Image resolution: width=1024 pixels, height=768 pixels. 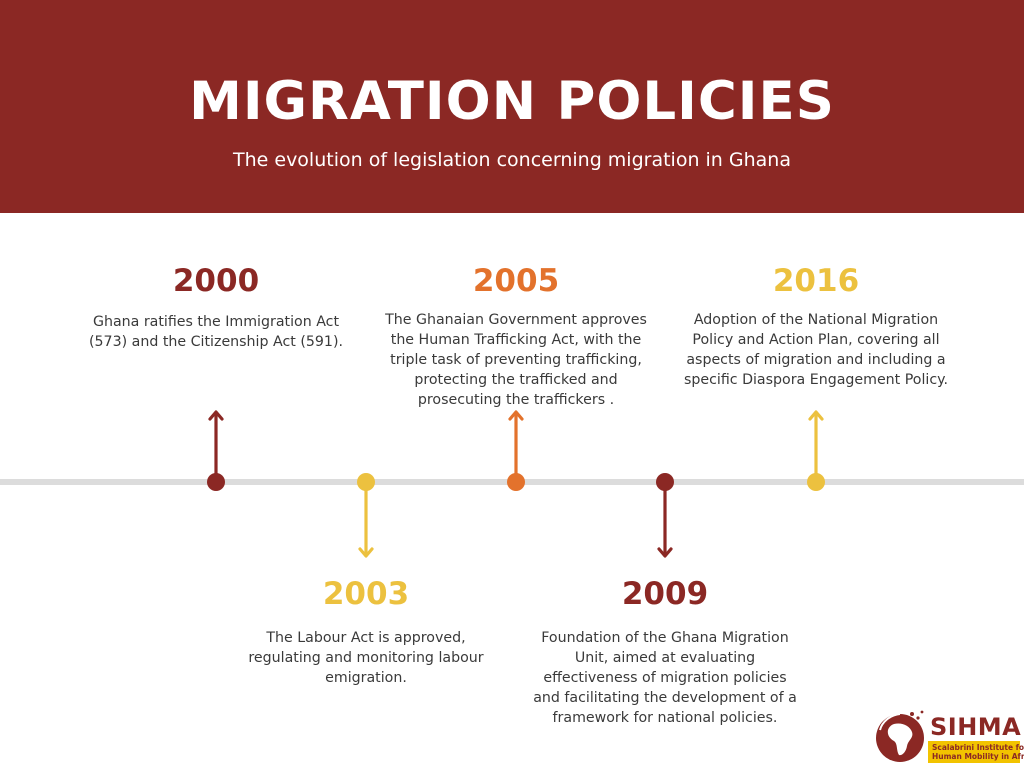 I want to click on event-description-line: effectiveness of migration policies, so click(x=665, y=678).